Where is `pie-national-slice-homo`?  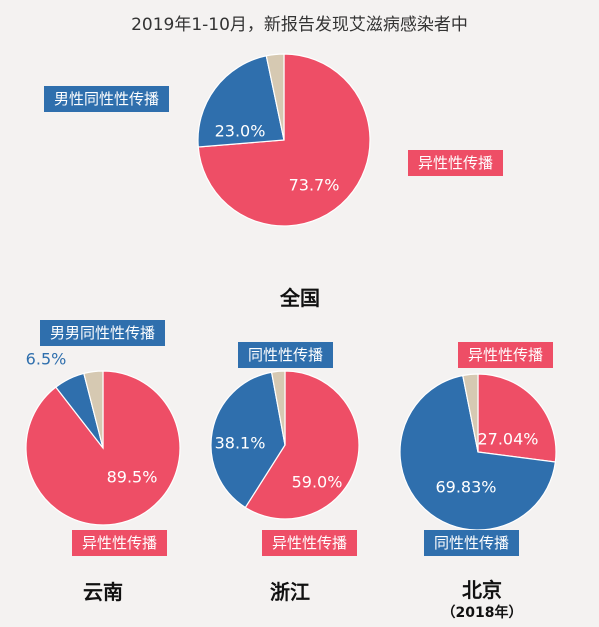
pie-national-slice-homo is located at coordinates (241, 101).